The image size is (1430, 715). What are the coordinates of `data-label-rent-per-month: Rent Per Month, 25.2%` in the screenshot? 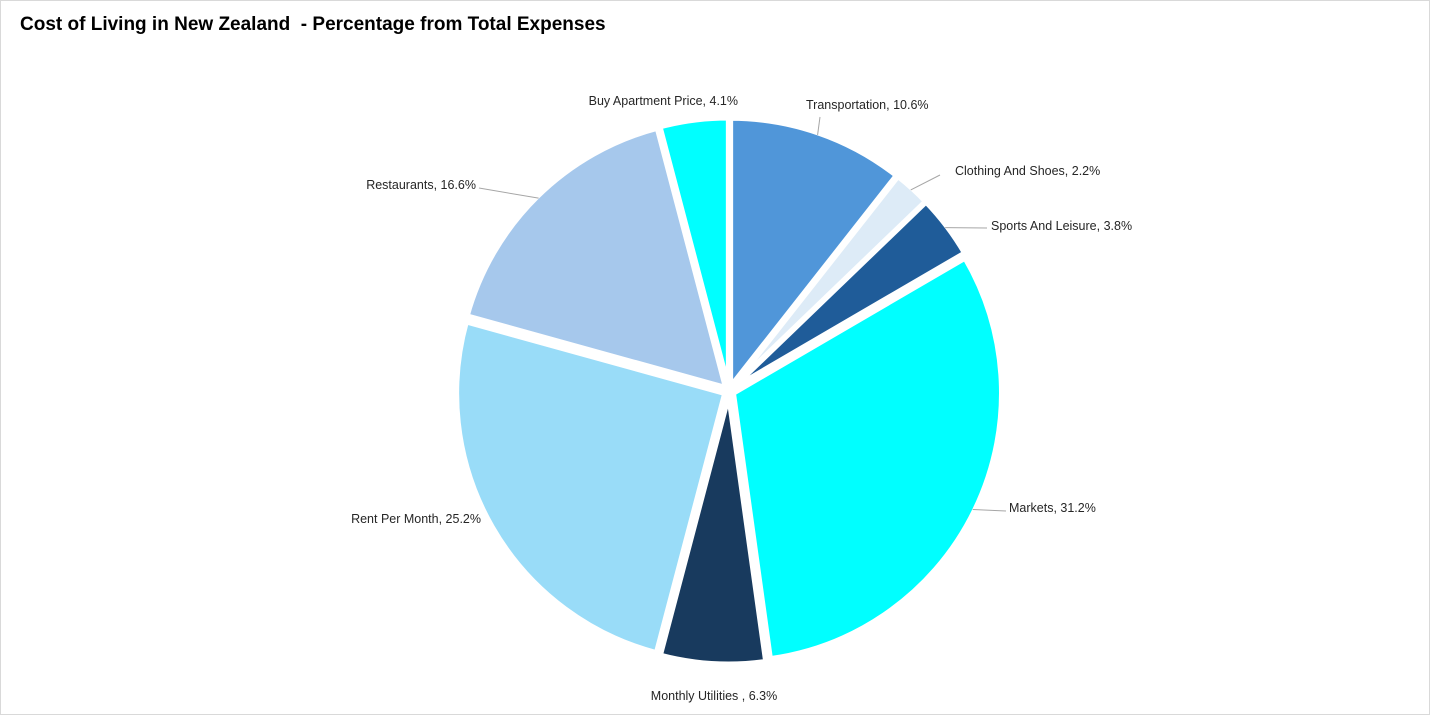 It's located at (416, 519).